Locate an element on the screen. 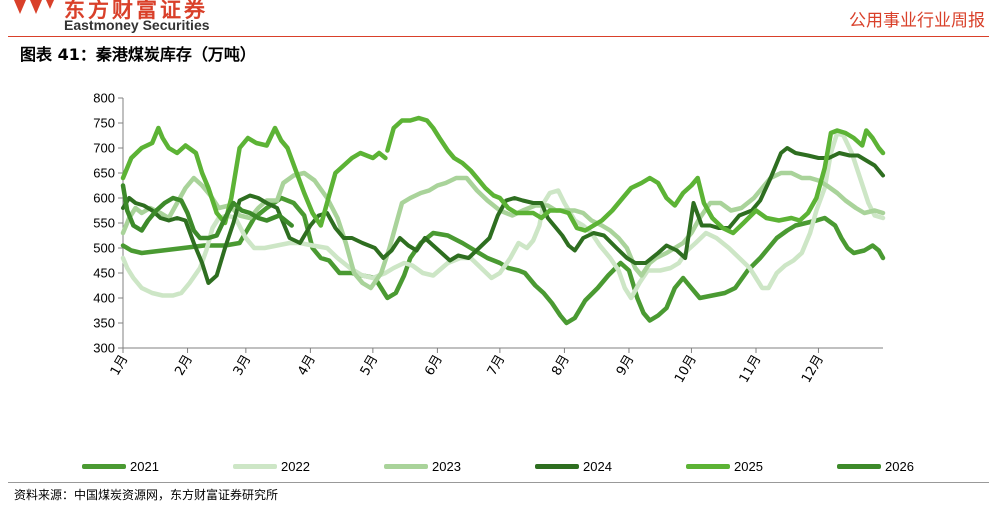 Image resolution: width=997 pixels, height=506 pixels. legend-label: 2025 is located at coordinates (748, 466).